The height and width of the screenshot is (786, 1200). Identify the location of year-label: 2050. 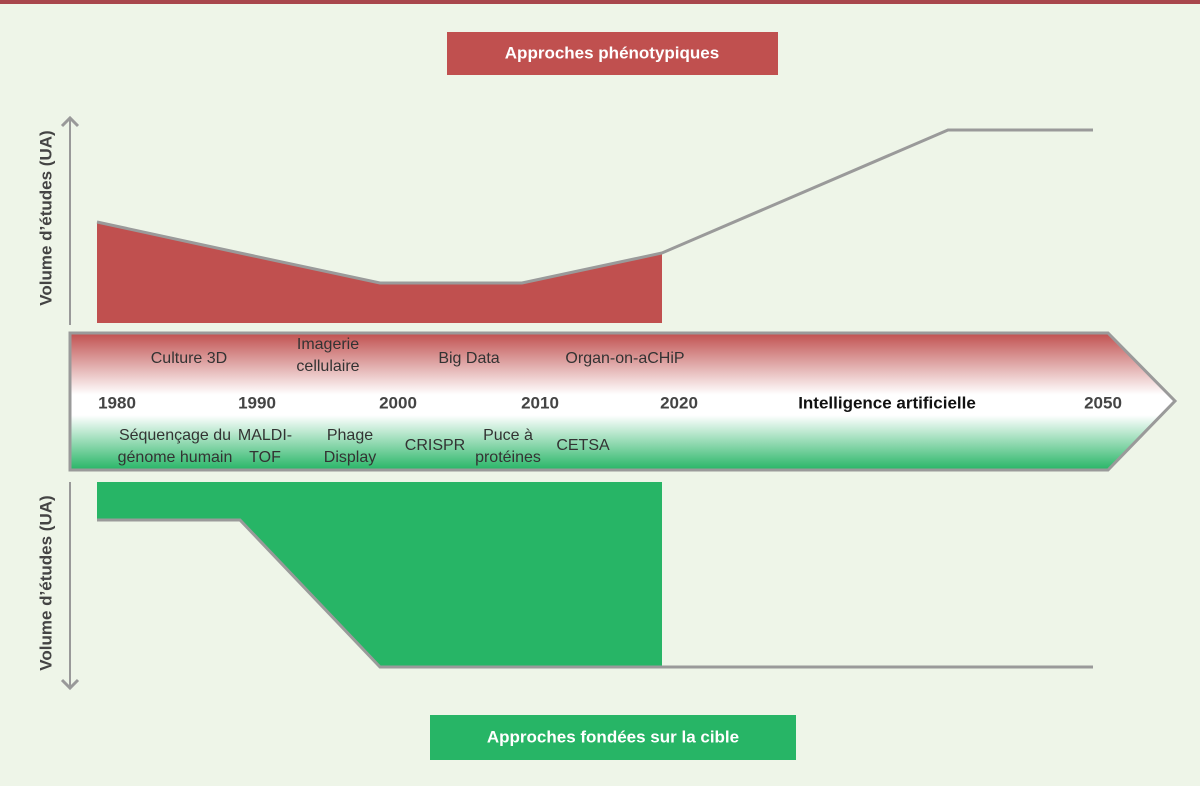
(1103, 402).